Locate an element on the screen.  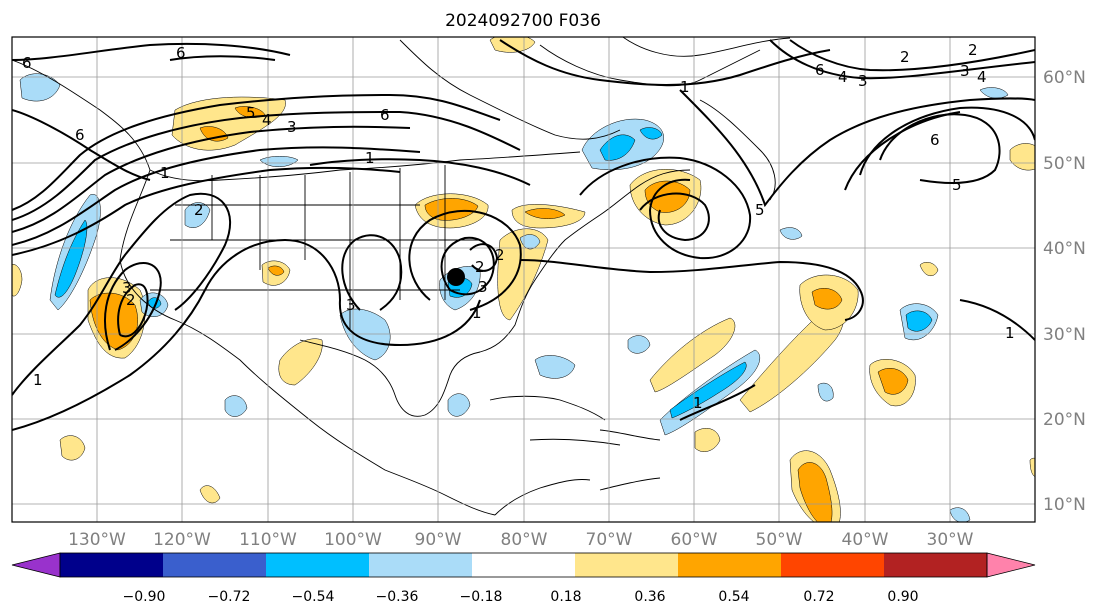
lon-label: 110°W is located at coordinates (268, 540).